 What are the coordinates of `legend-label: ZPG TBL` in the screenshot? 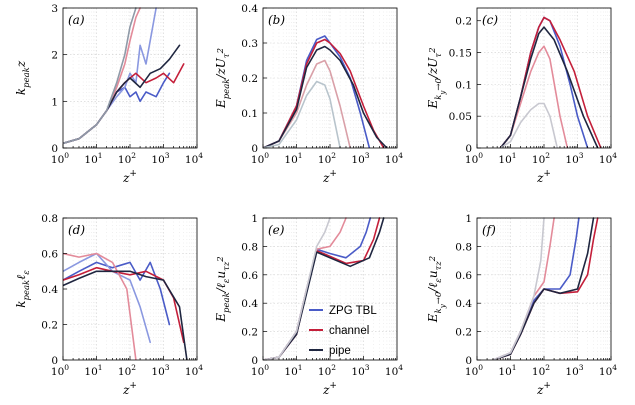 It's located at (353, 311).